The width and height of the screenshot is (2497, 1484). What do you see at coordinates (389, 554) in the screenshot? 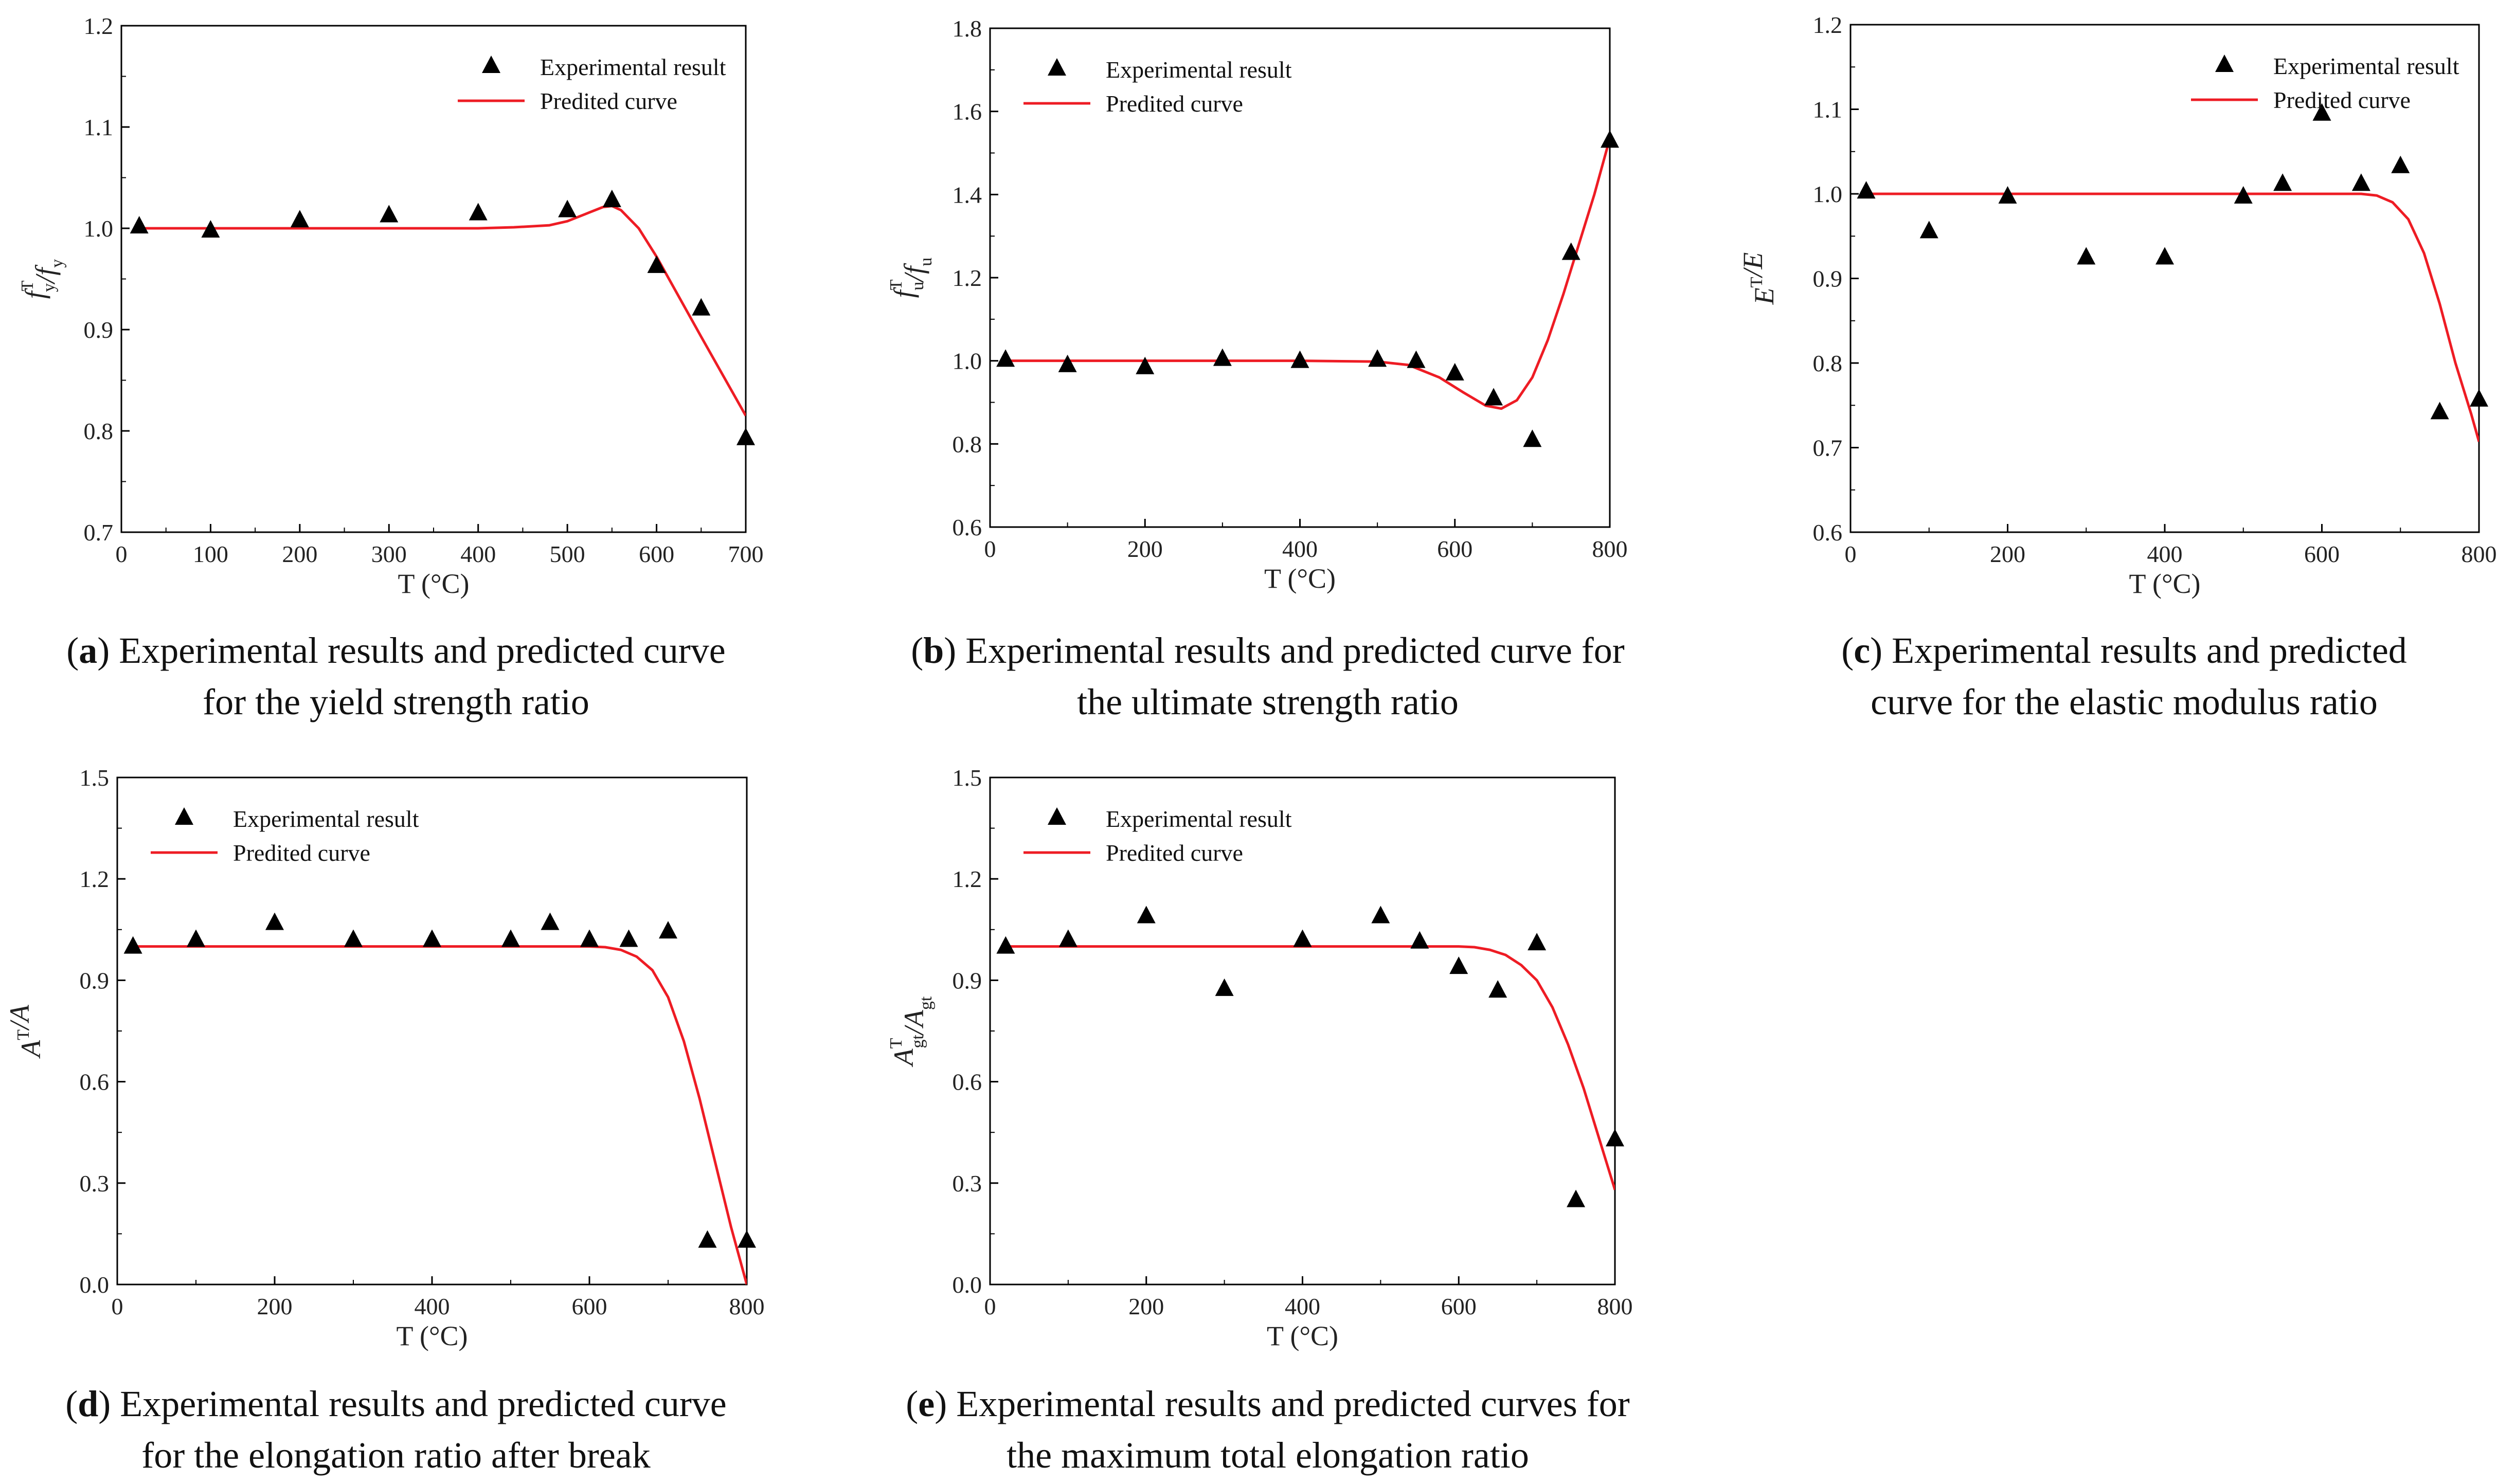
I see `x-tick-label: 300` at bounding box center [389, 554].